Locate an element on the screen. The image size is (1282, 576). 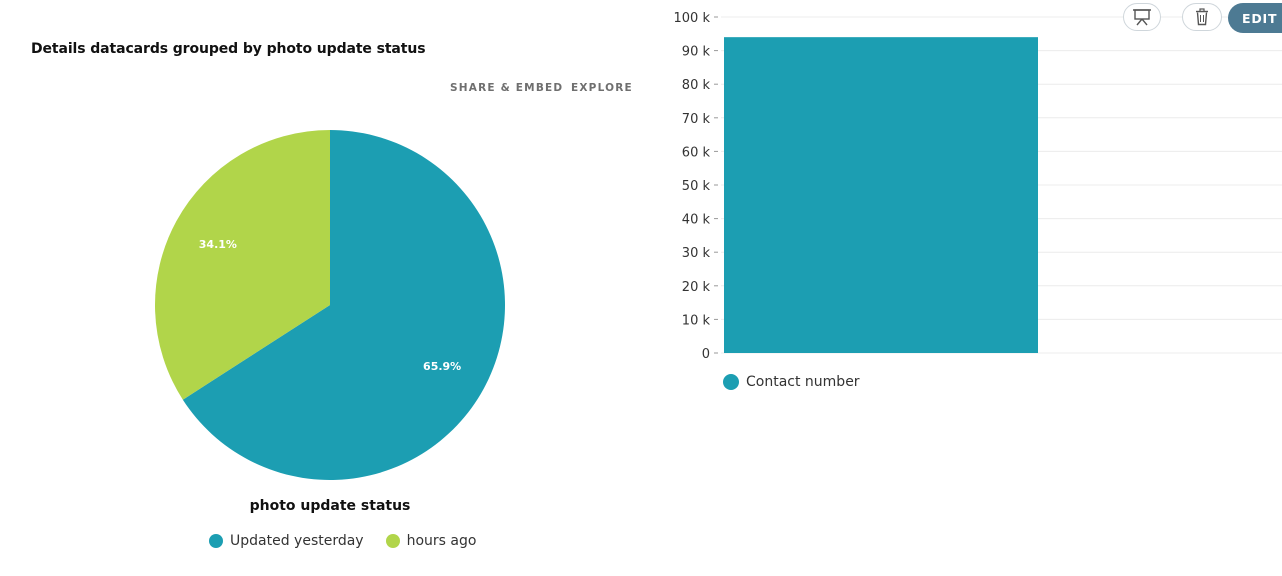
slice-value-label: 65.9% is located at coordinates (442, 366).